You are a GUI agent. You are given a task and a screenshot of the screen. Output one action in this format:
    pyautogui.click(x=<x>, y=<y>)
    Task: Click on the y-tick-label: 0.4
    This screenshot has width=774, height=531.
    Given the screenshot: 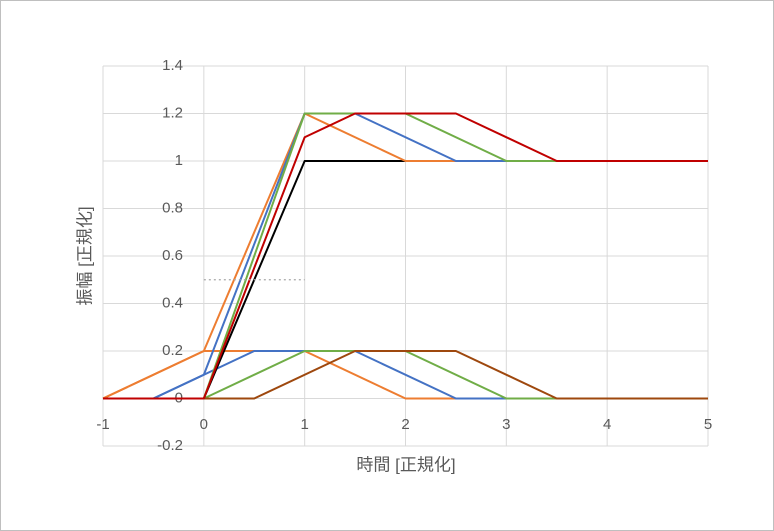 What is the action you would take?
    pyautogui.click(x=172, y=302)
    